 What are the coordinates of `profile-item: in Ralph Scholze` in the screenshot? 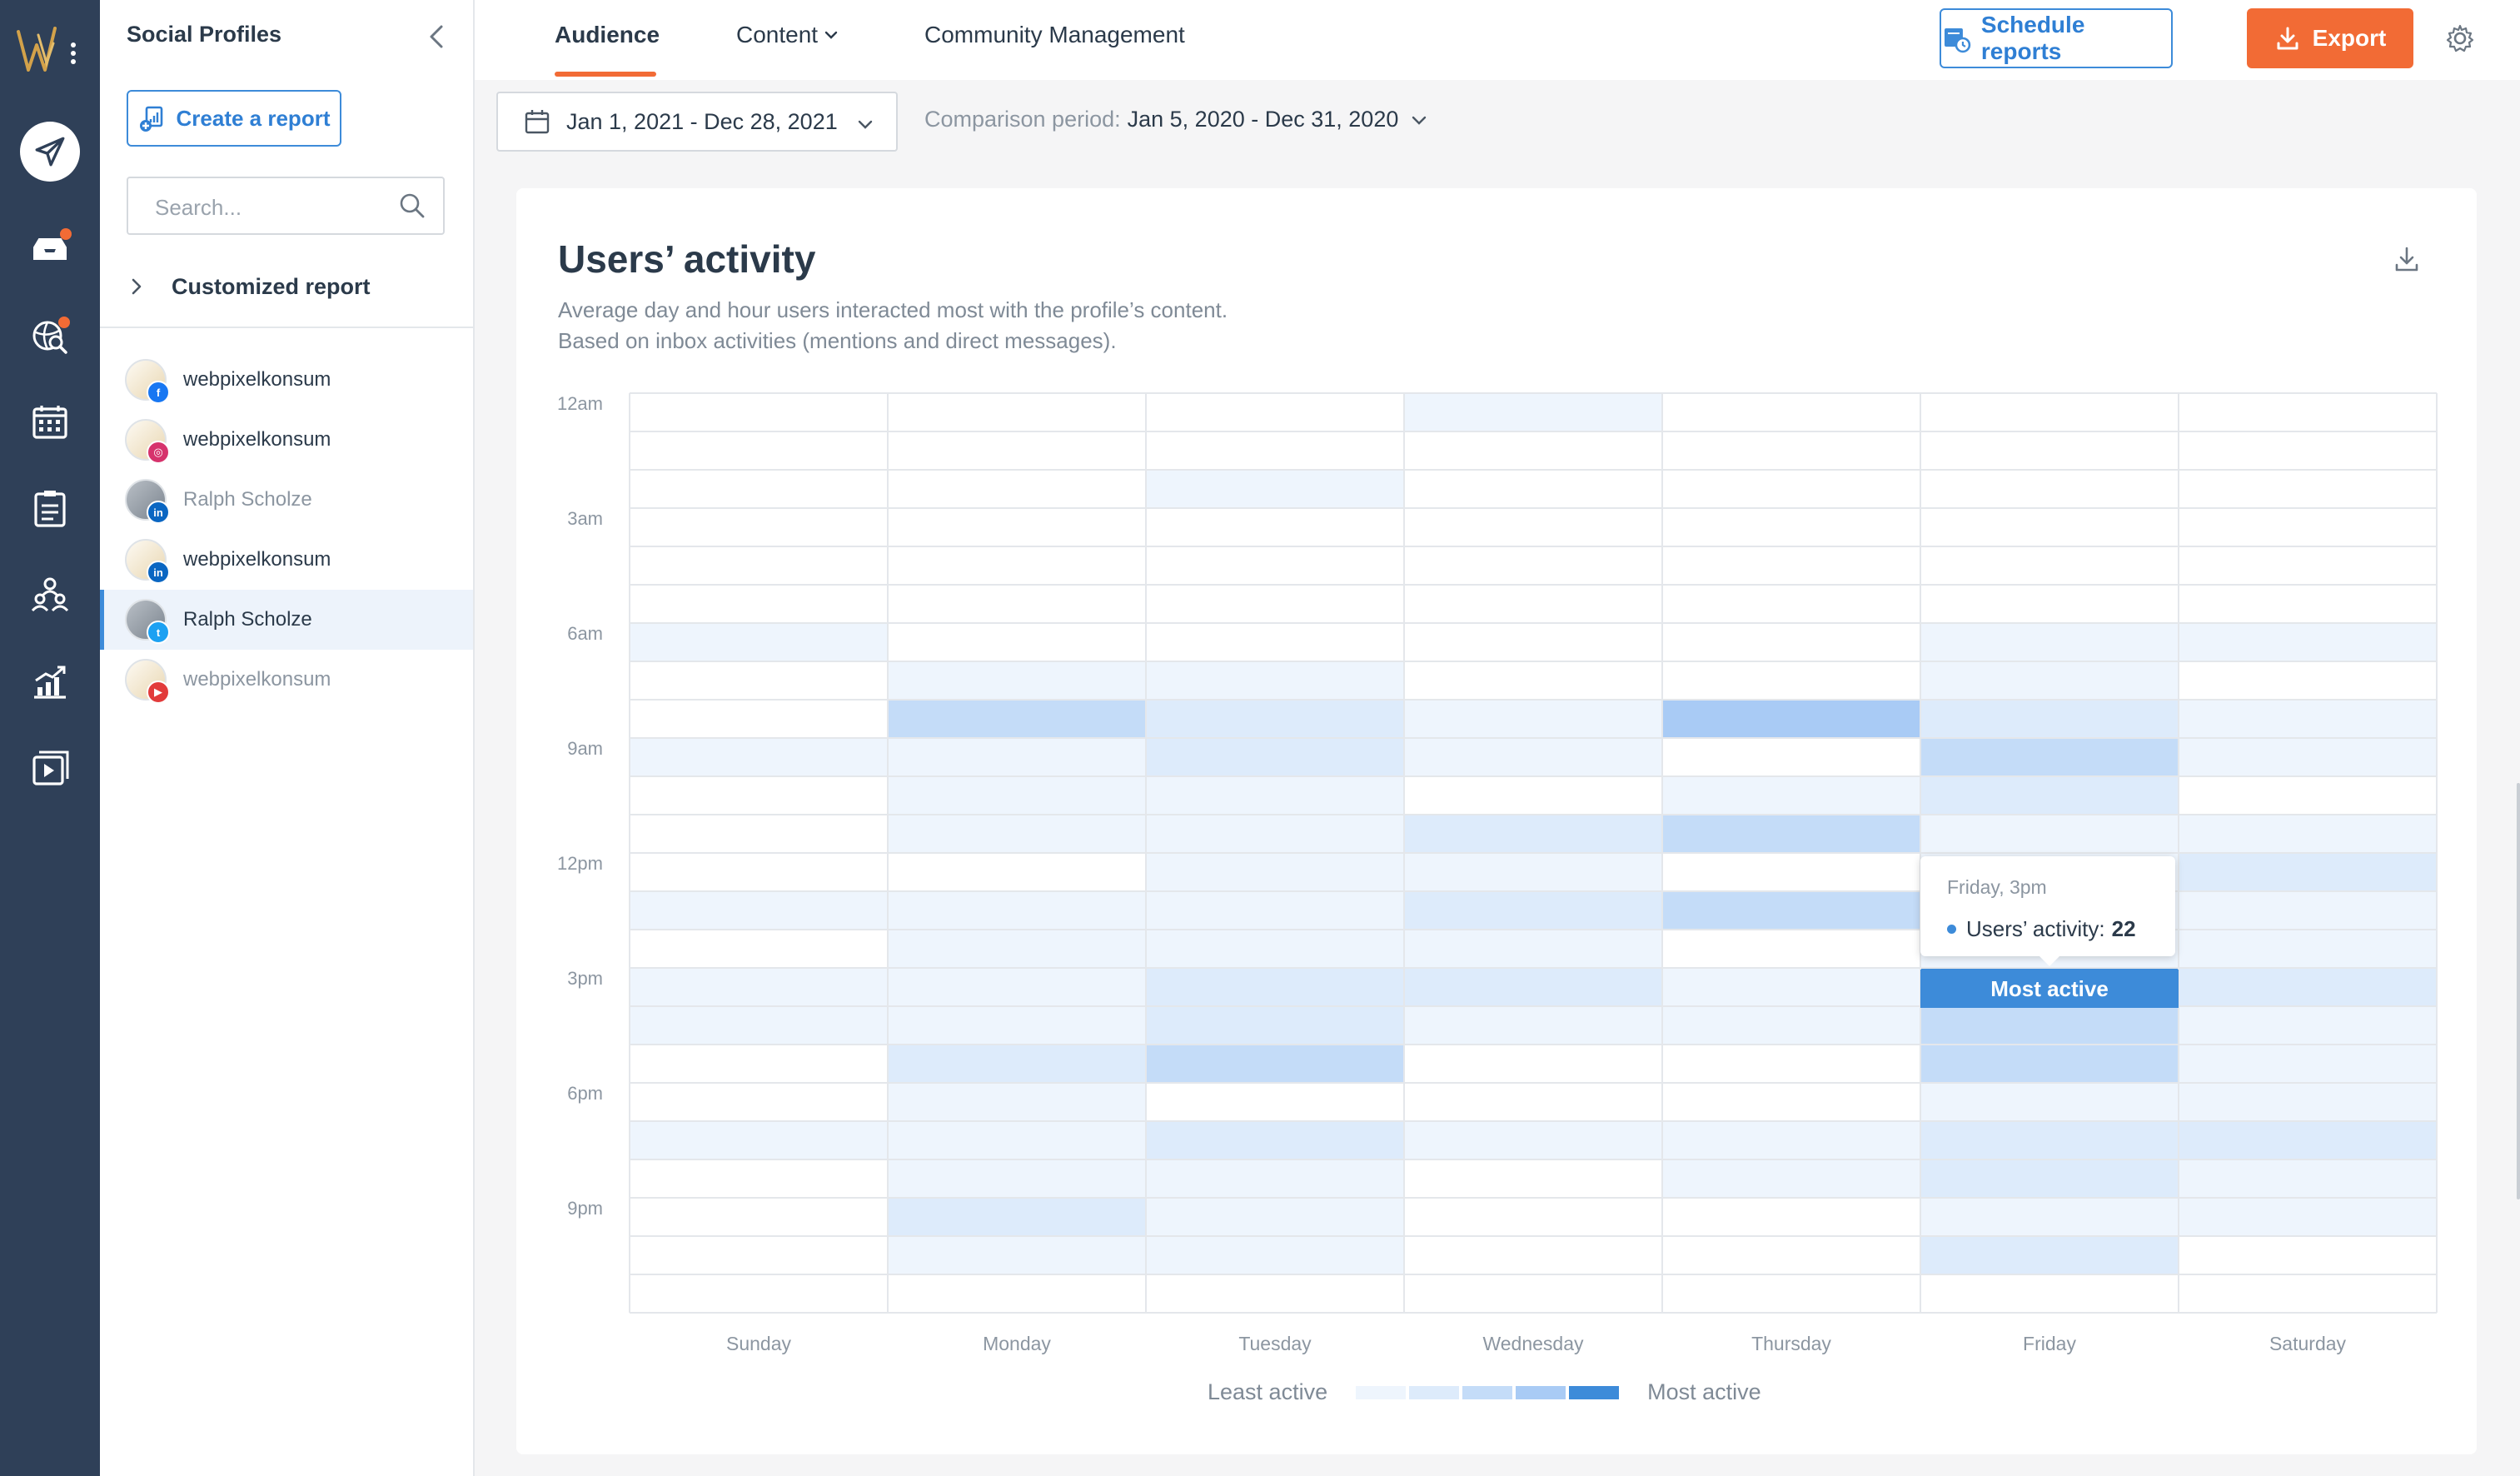 It's located at (286, 500).